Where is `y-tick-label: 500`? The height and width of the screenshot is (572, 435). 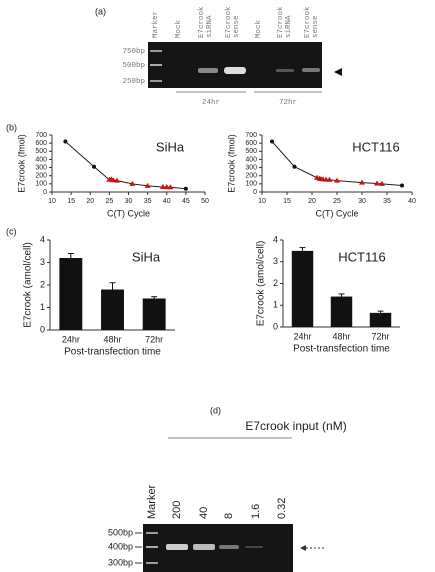
y-tick-label: 500 is located at coordinates (41, 151).